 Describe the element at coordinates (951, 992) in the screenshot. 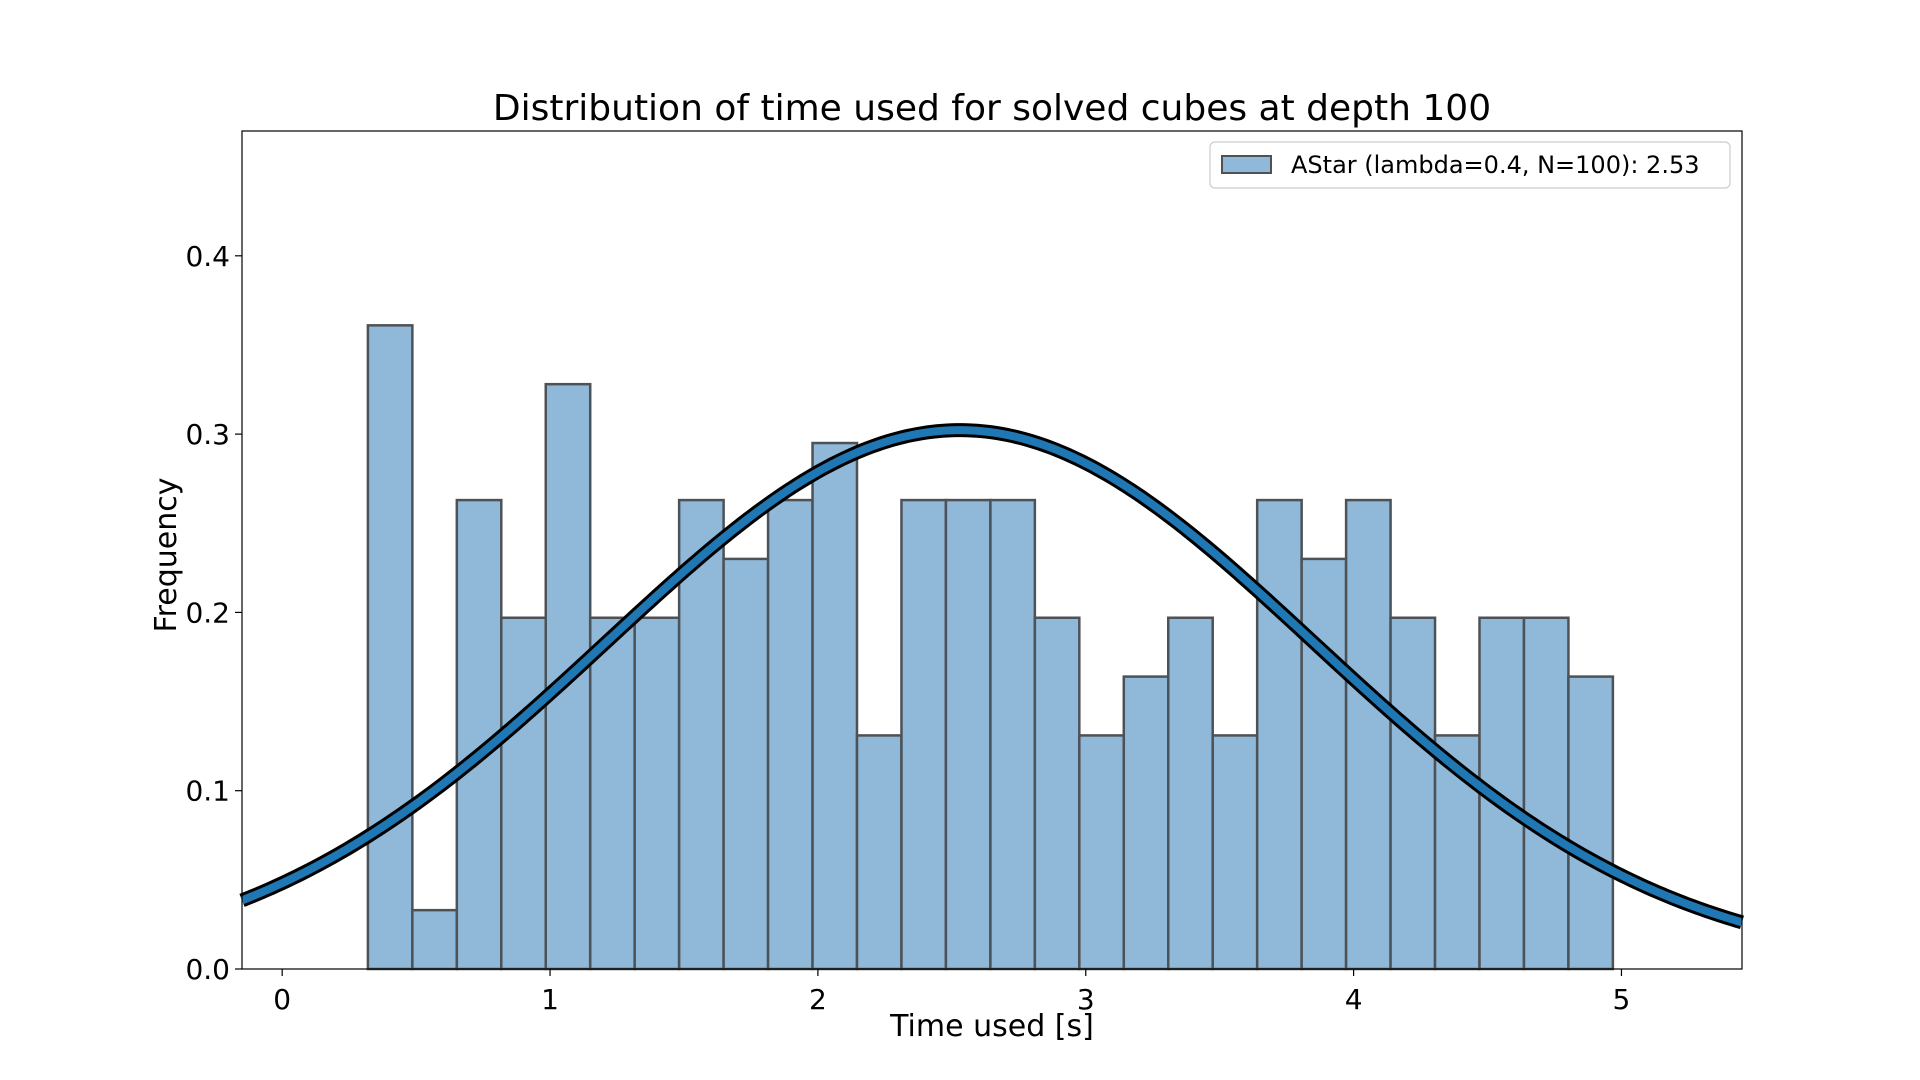

I see `x-axis-ticks: 0 1 2 3 4 5` at that location.